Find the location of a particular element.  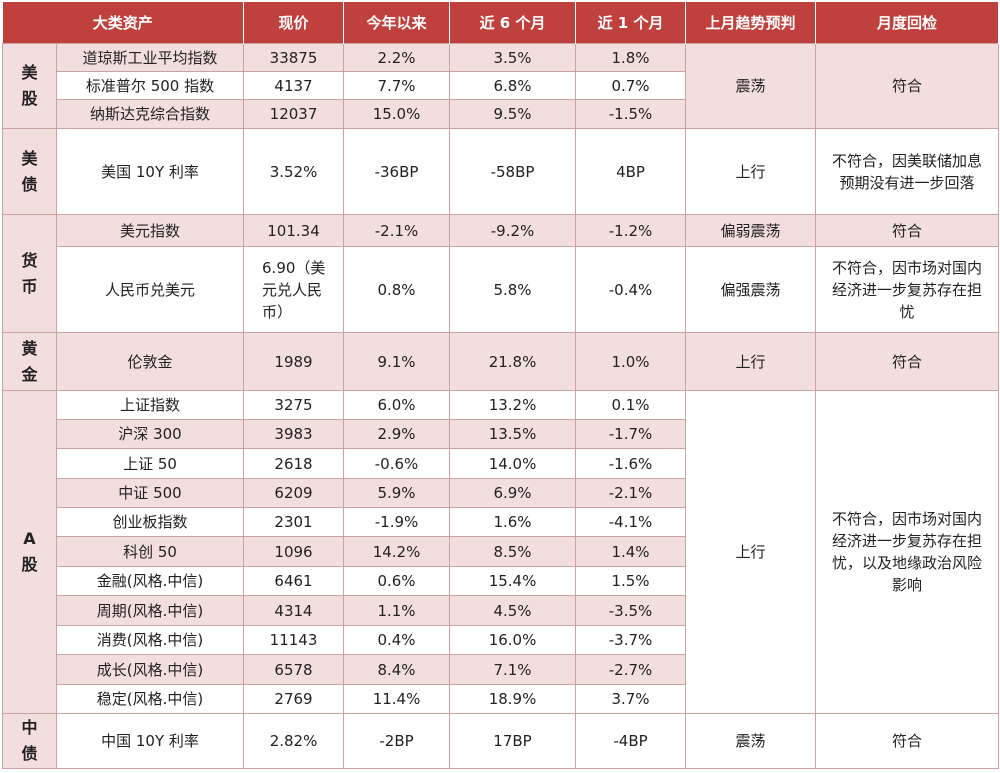

one-month-cell: -1.2% is located at coordinates (631, 230).